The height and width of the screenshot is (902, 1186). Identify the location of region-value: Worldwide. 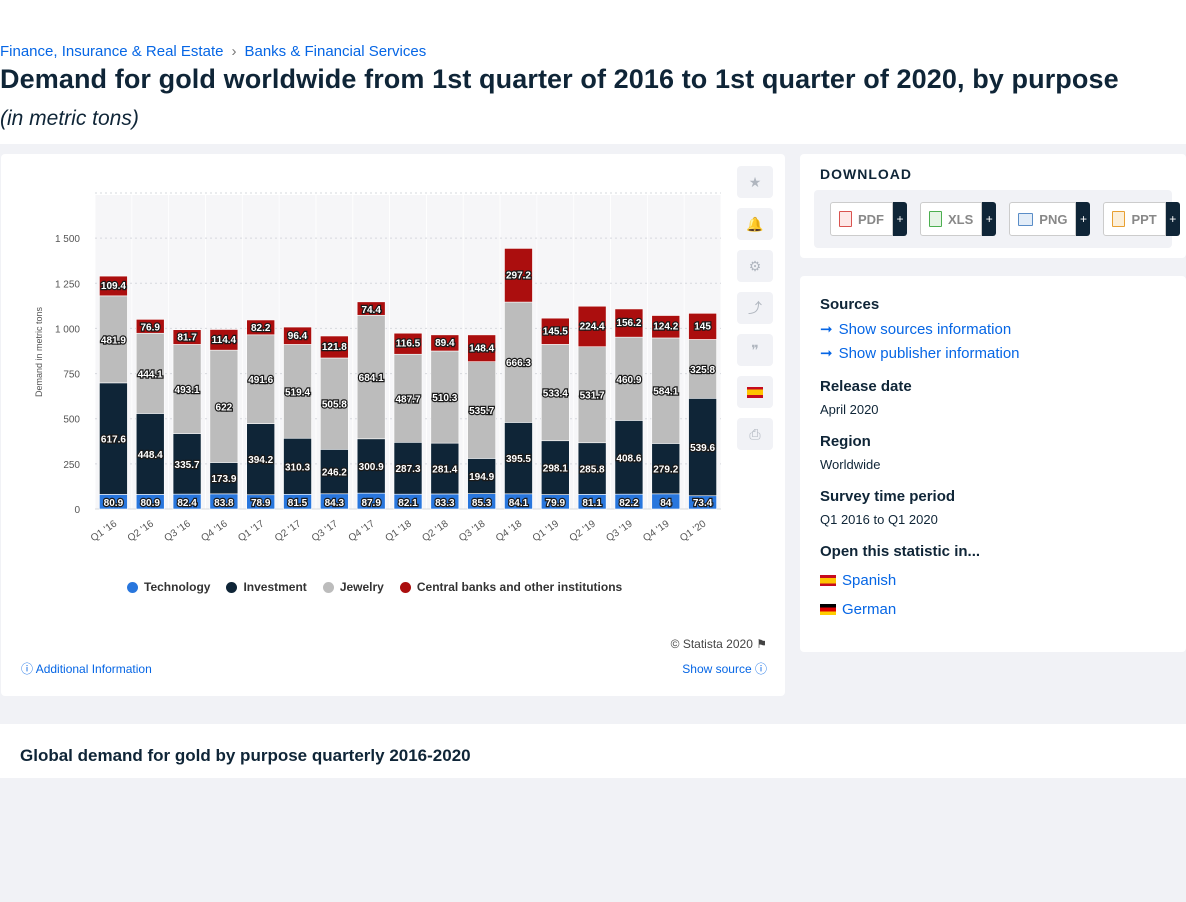
(850, 464).